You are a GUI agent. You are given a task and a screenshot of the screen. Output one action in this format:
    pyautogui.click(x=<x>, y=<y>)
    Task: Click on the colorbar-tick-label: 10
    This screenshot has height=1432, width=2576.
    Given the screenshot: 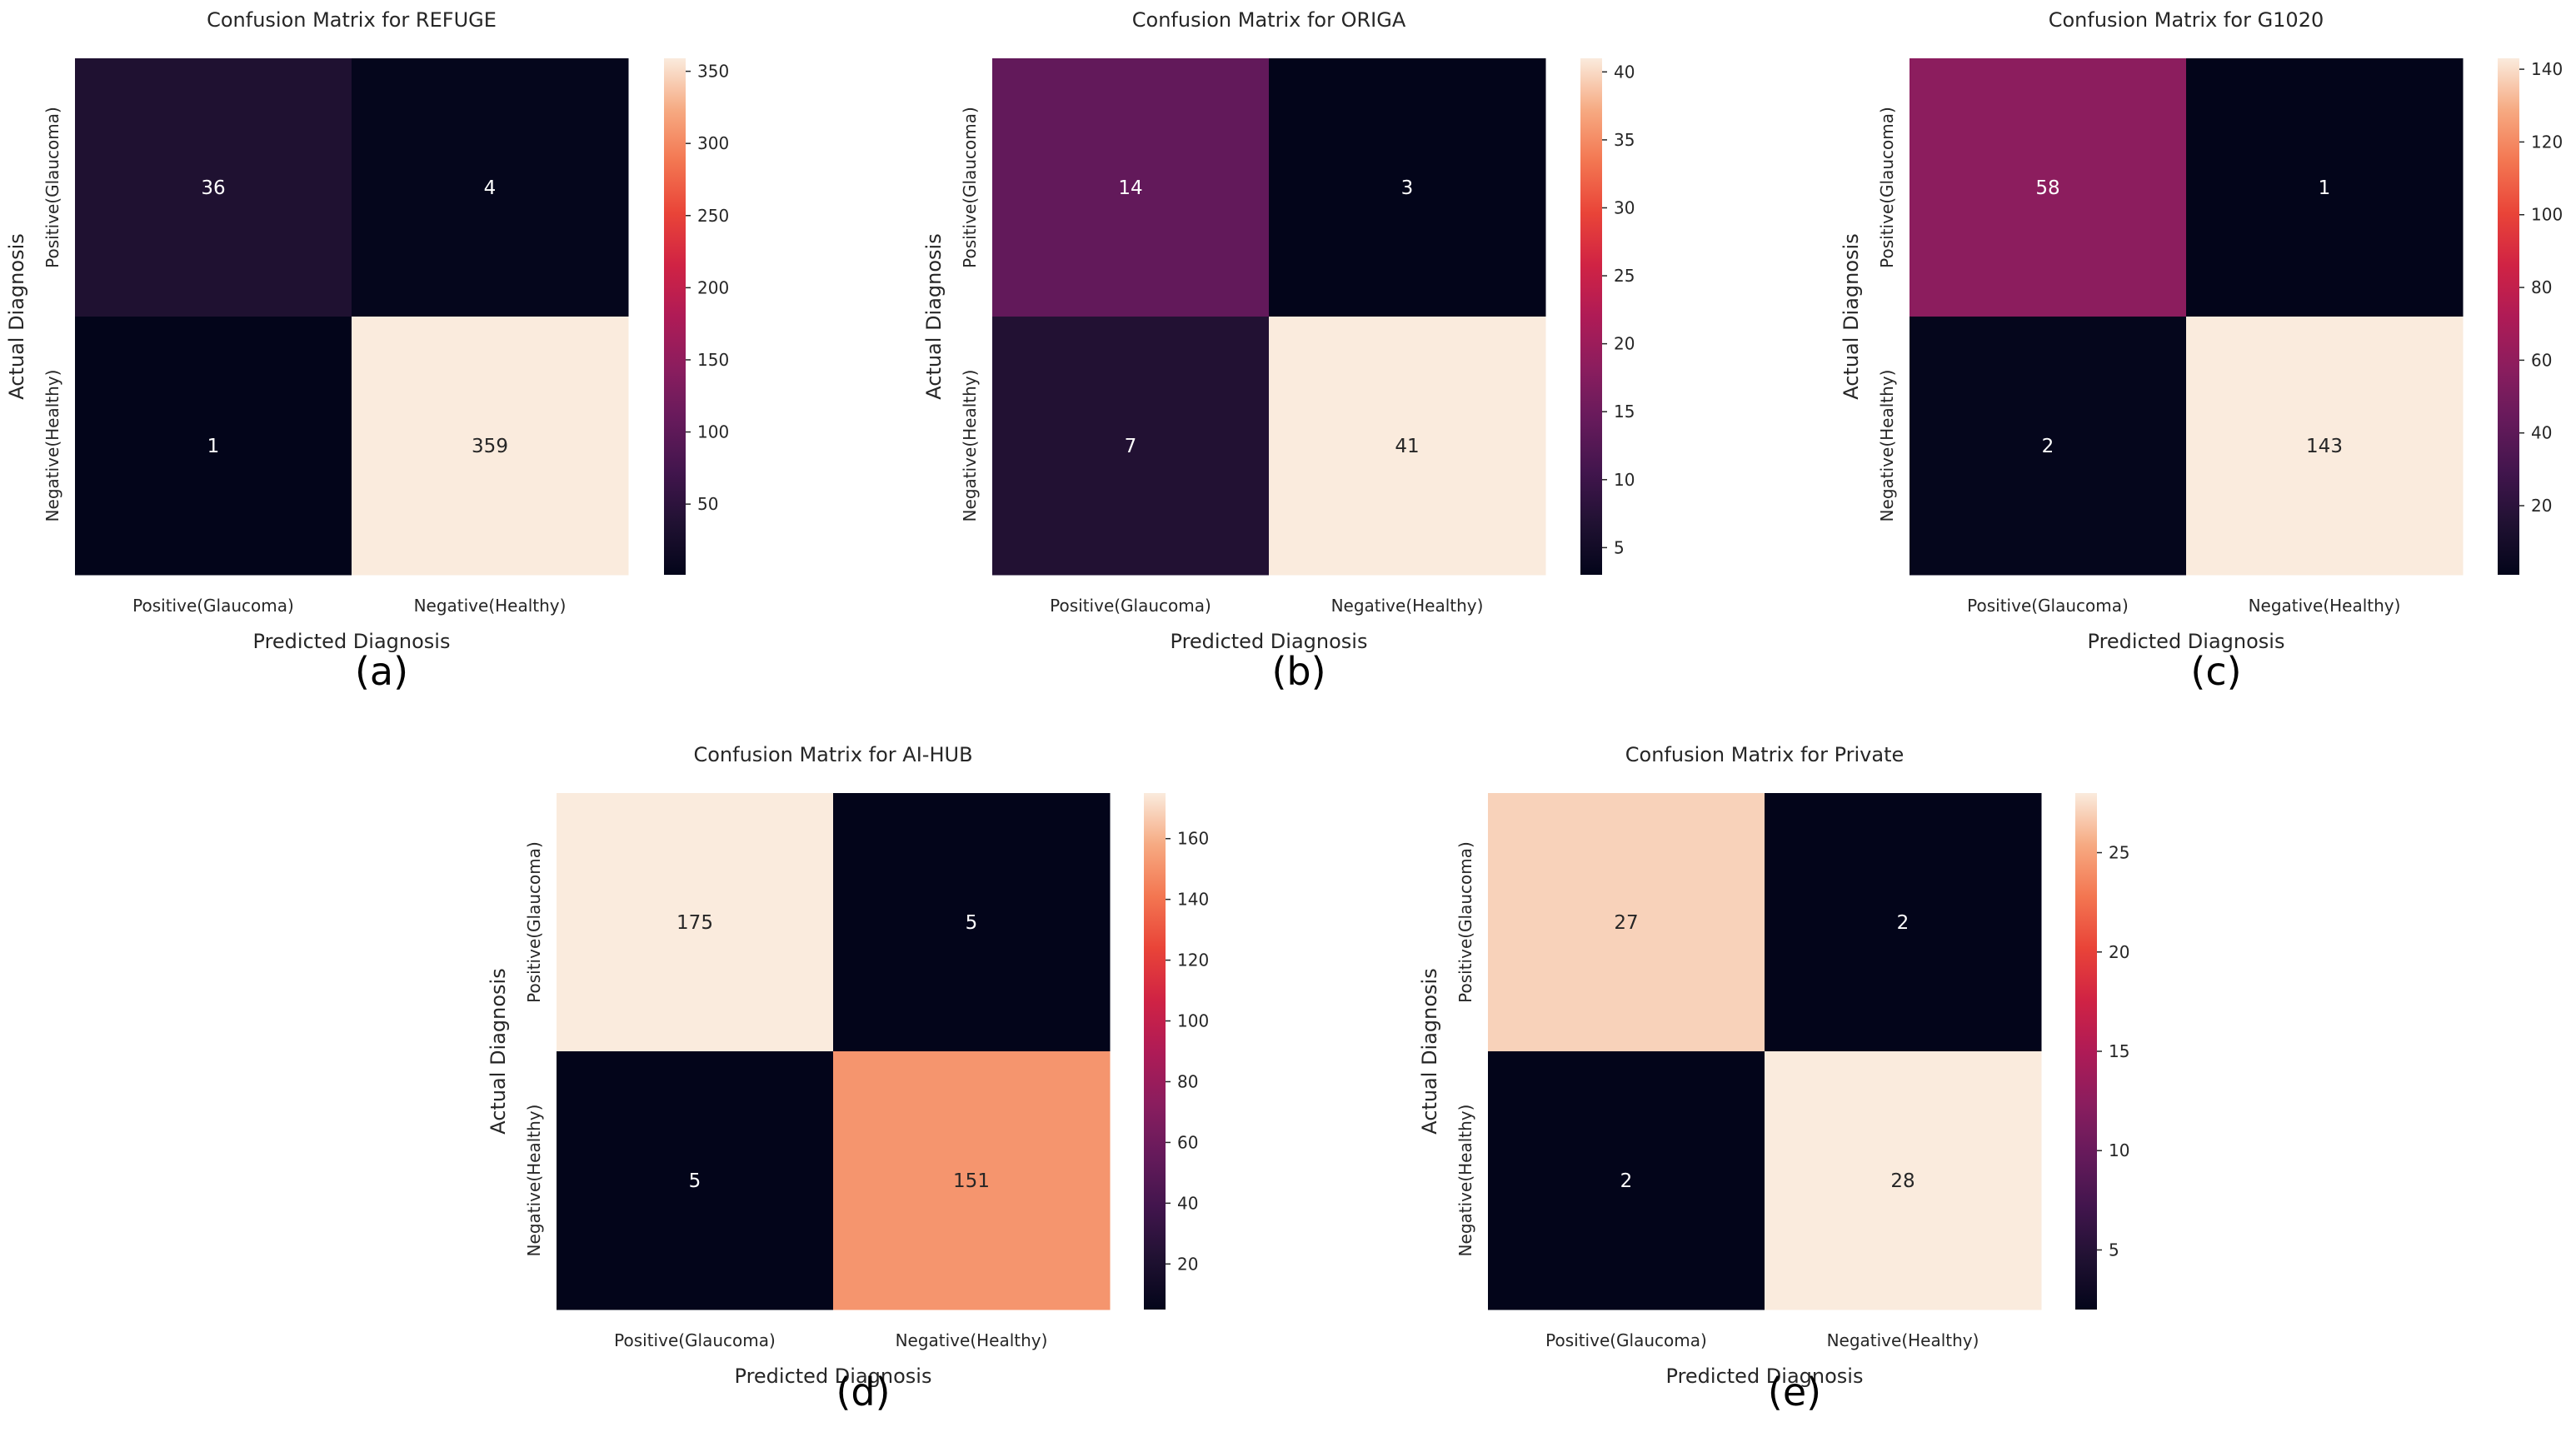 What is the action you would take?
    pyautogui.click(x=1624, y=480)
    